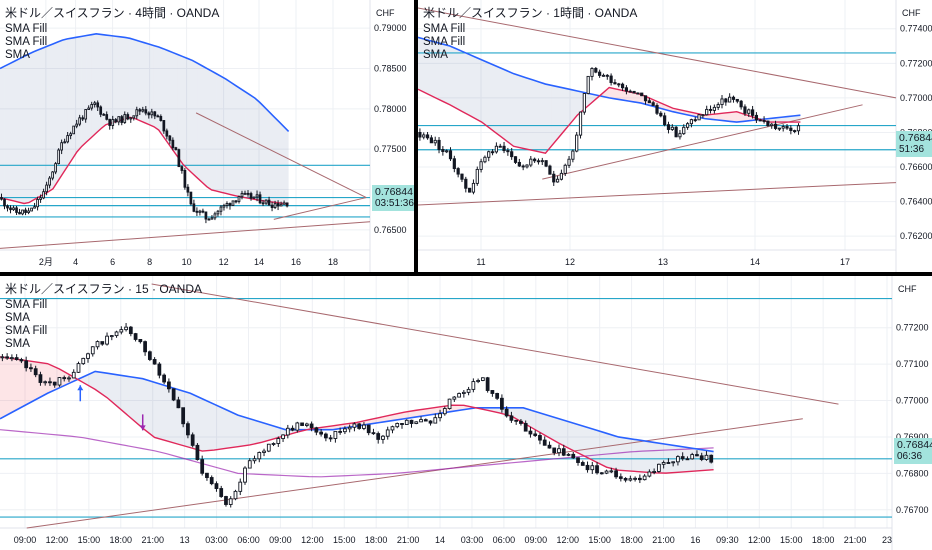 This screenshot has width=932, height=550. Describe the element at coordinates (916, 236) in the screenshot. I see `price-tick-label: 0.76200` at that location.